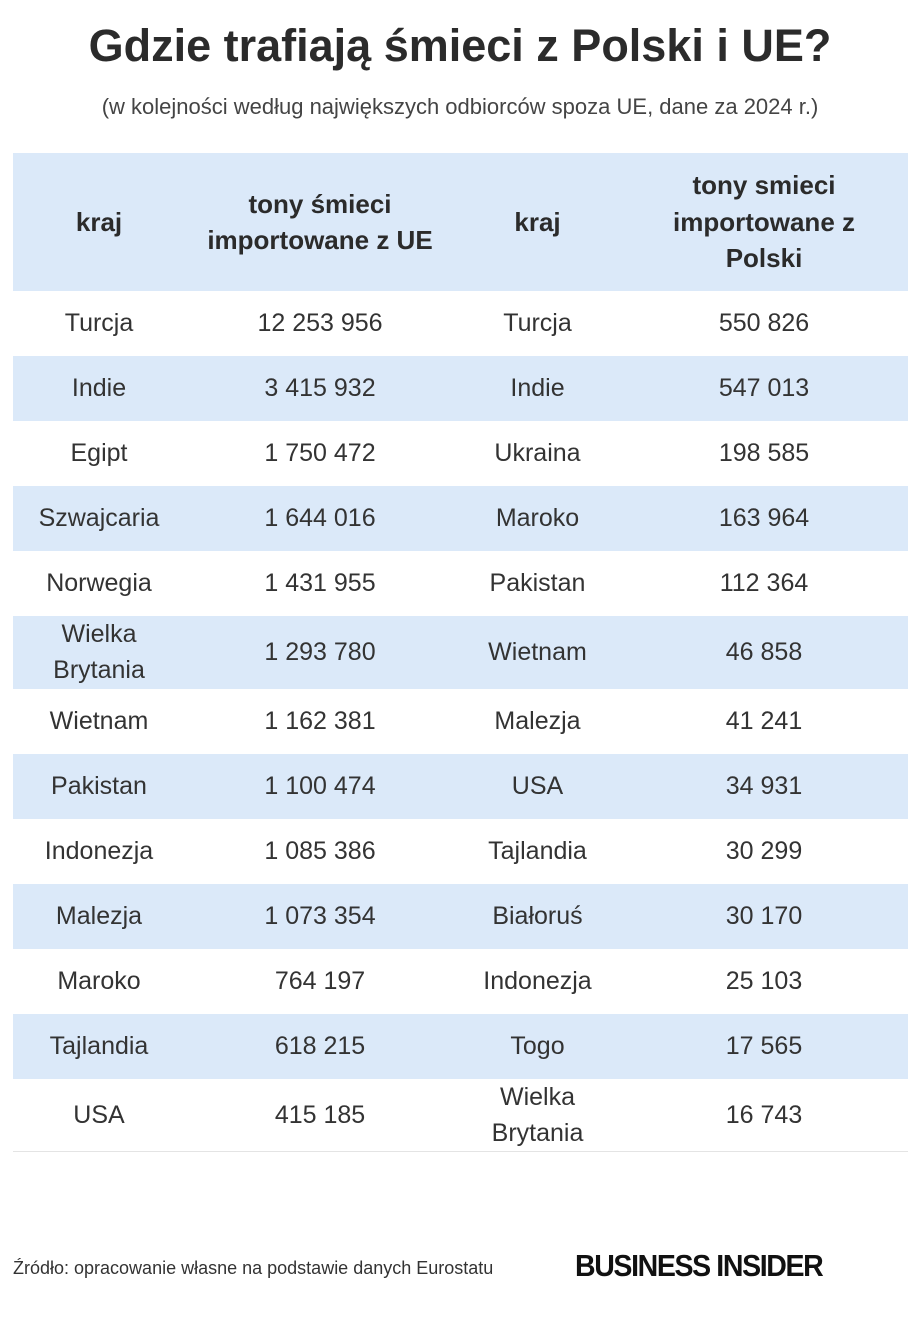 This screenshot has height=1324, width=920. Describe the element at coordinates (764, 323) in the screenshot. I see `table-cell: 550 826` at that location.